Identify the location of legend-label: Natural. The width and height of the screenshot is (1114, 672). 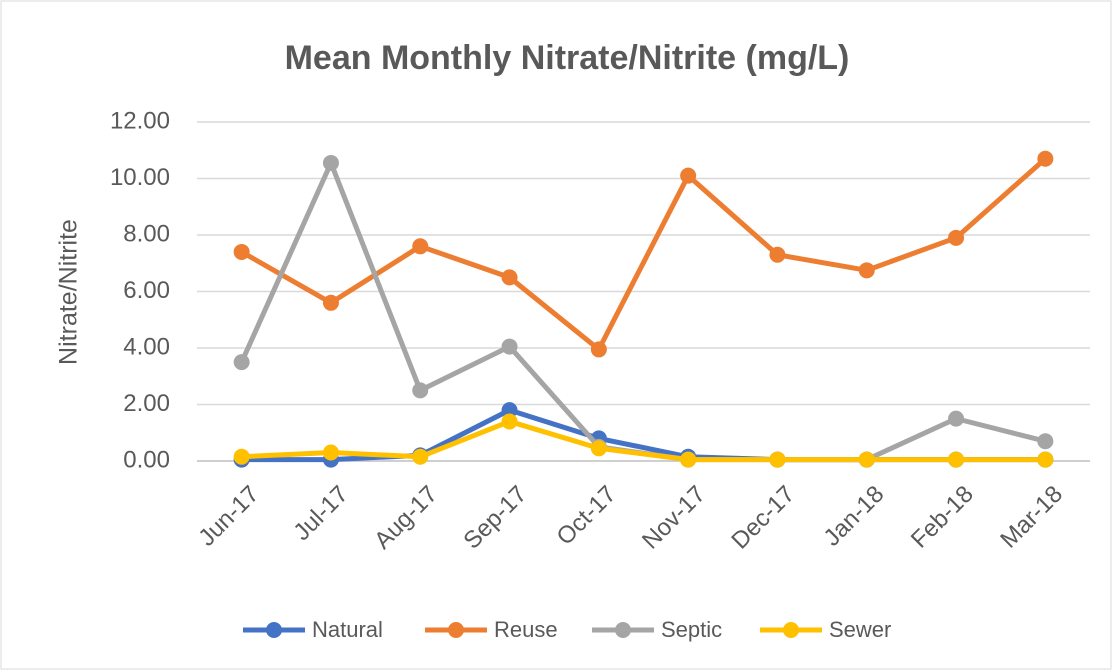
(347, 629).